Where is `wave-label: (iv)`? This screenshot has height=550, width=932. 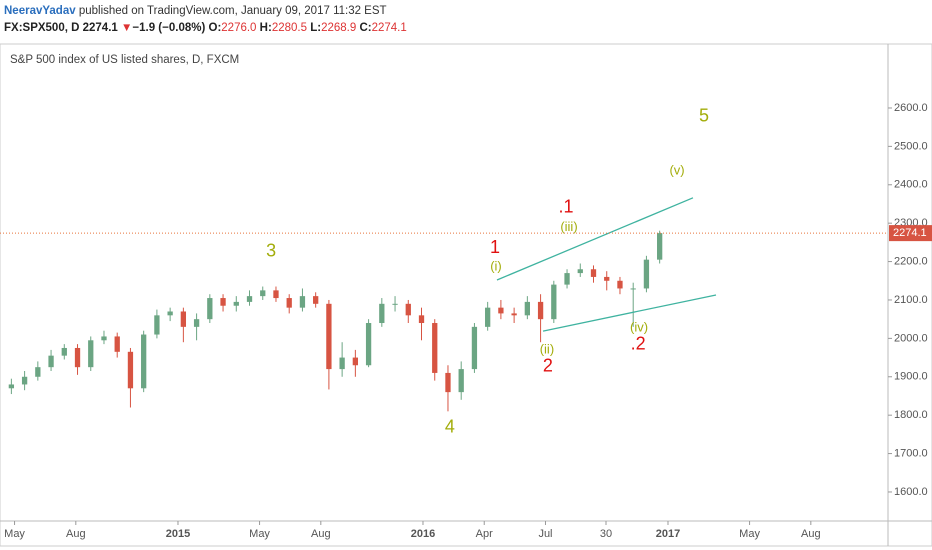 wave-label: (iv) is located at coordinates (639, 326).